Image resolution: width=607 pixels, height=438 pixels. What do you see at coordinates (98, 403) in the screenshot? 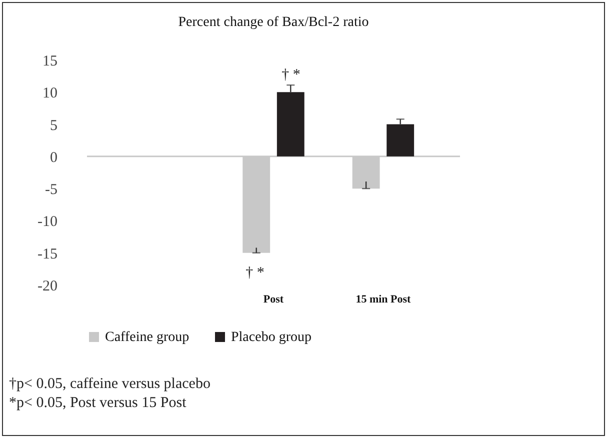
I see `text: *p< 0.05, Post versus 15 Post` at bounding box center [98, 403].